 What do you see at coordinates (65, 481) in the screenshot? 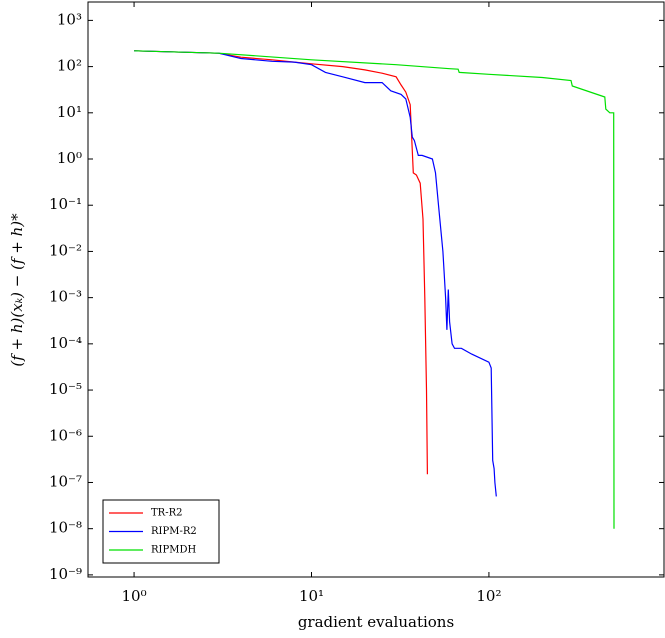
I see `y-tick-label: 10⁻⁷` at bounding box center [65, 481].